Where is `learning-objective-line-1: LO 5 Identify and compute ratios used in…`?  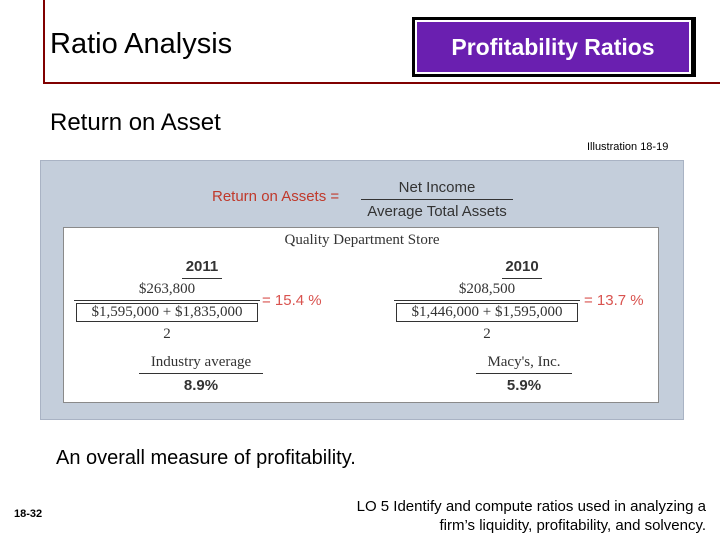 learning-objective-line-1: LO 5 Identify and compute ratios used in… is located at coordinates (531, 506).